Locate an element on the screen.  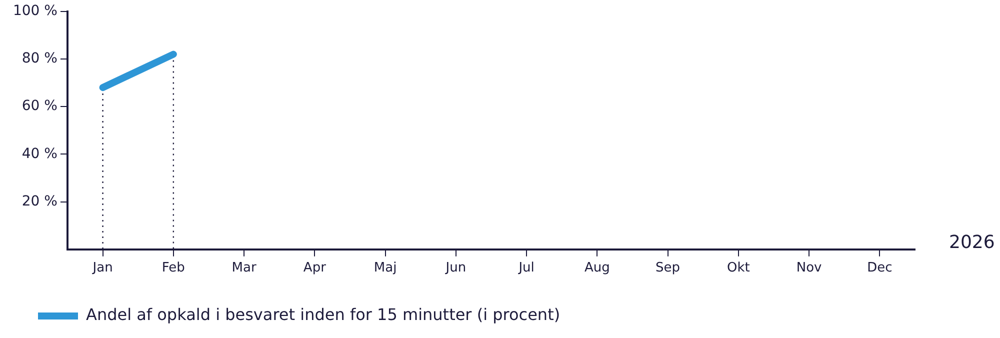
x-tick-label: Okt is located at coordinates (738, 268).